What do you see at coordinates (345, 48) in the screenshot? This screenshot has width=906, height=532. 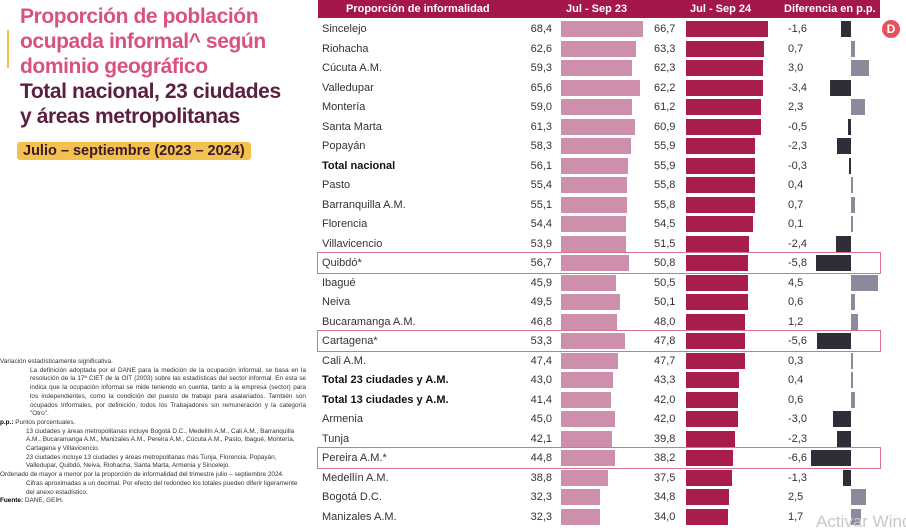 I see `row-label: Riohacha` at bounding box center [345, 48].